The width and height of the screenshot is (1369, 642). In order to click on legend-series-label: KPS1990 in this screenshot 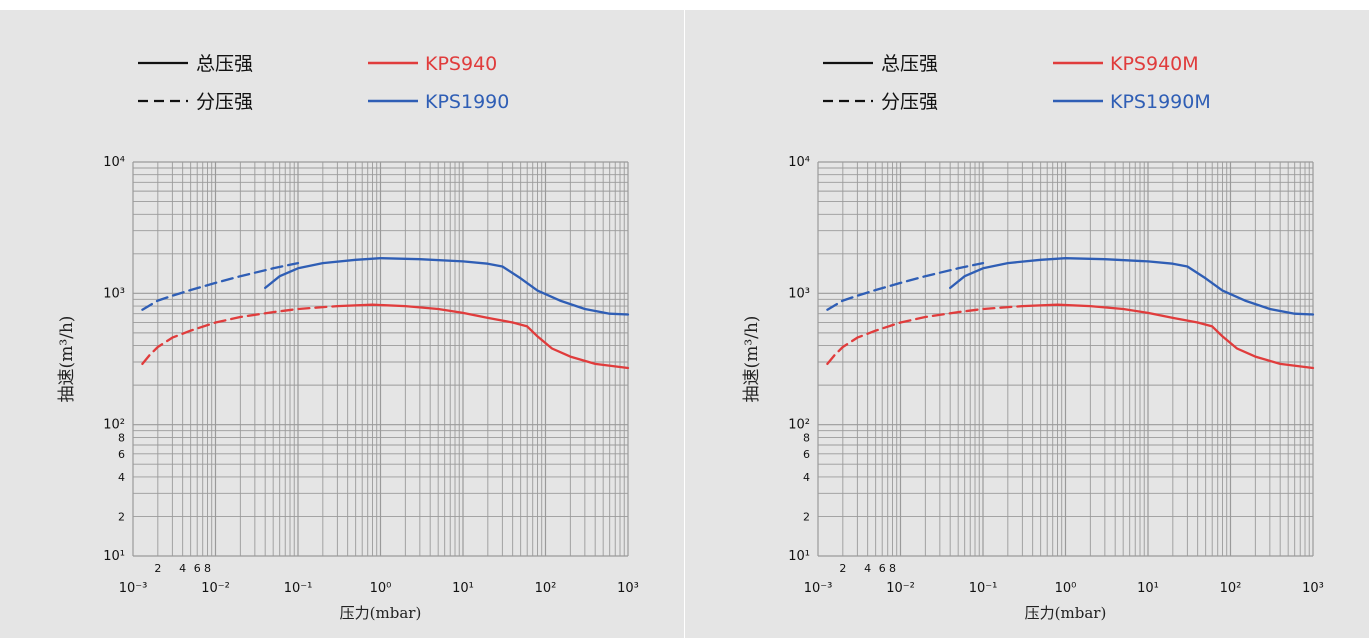, I will do `click(467, 102)`.